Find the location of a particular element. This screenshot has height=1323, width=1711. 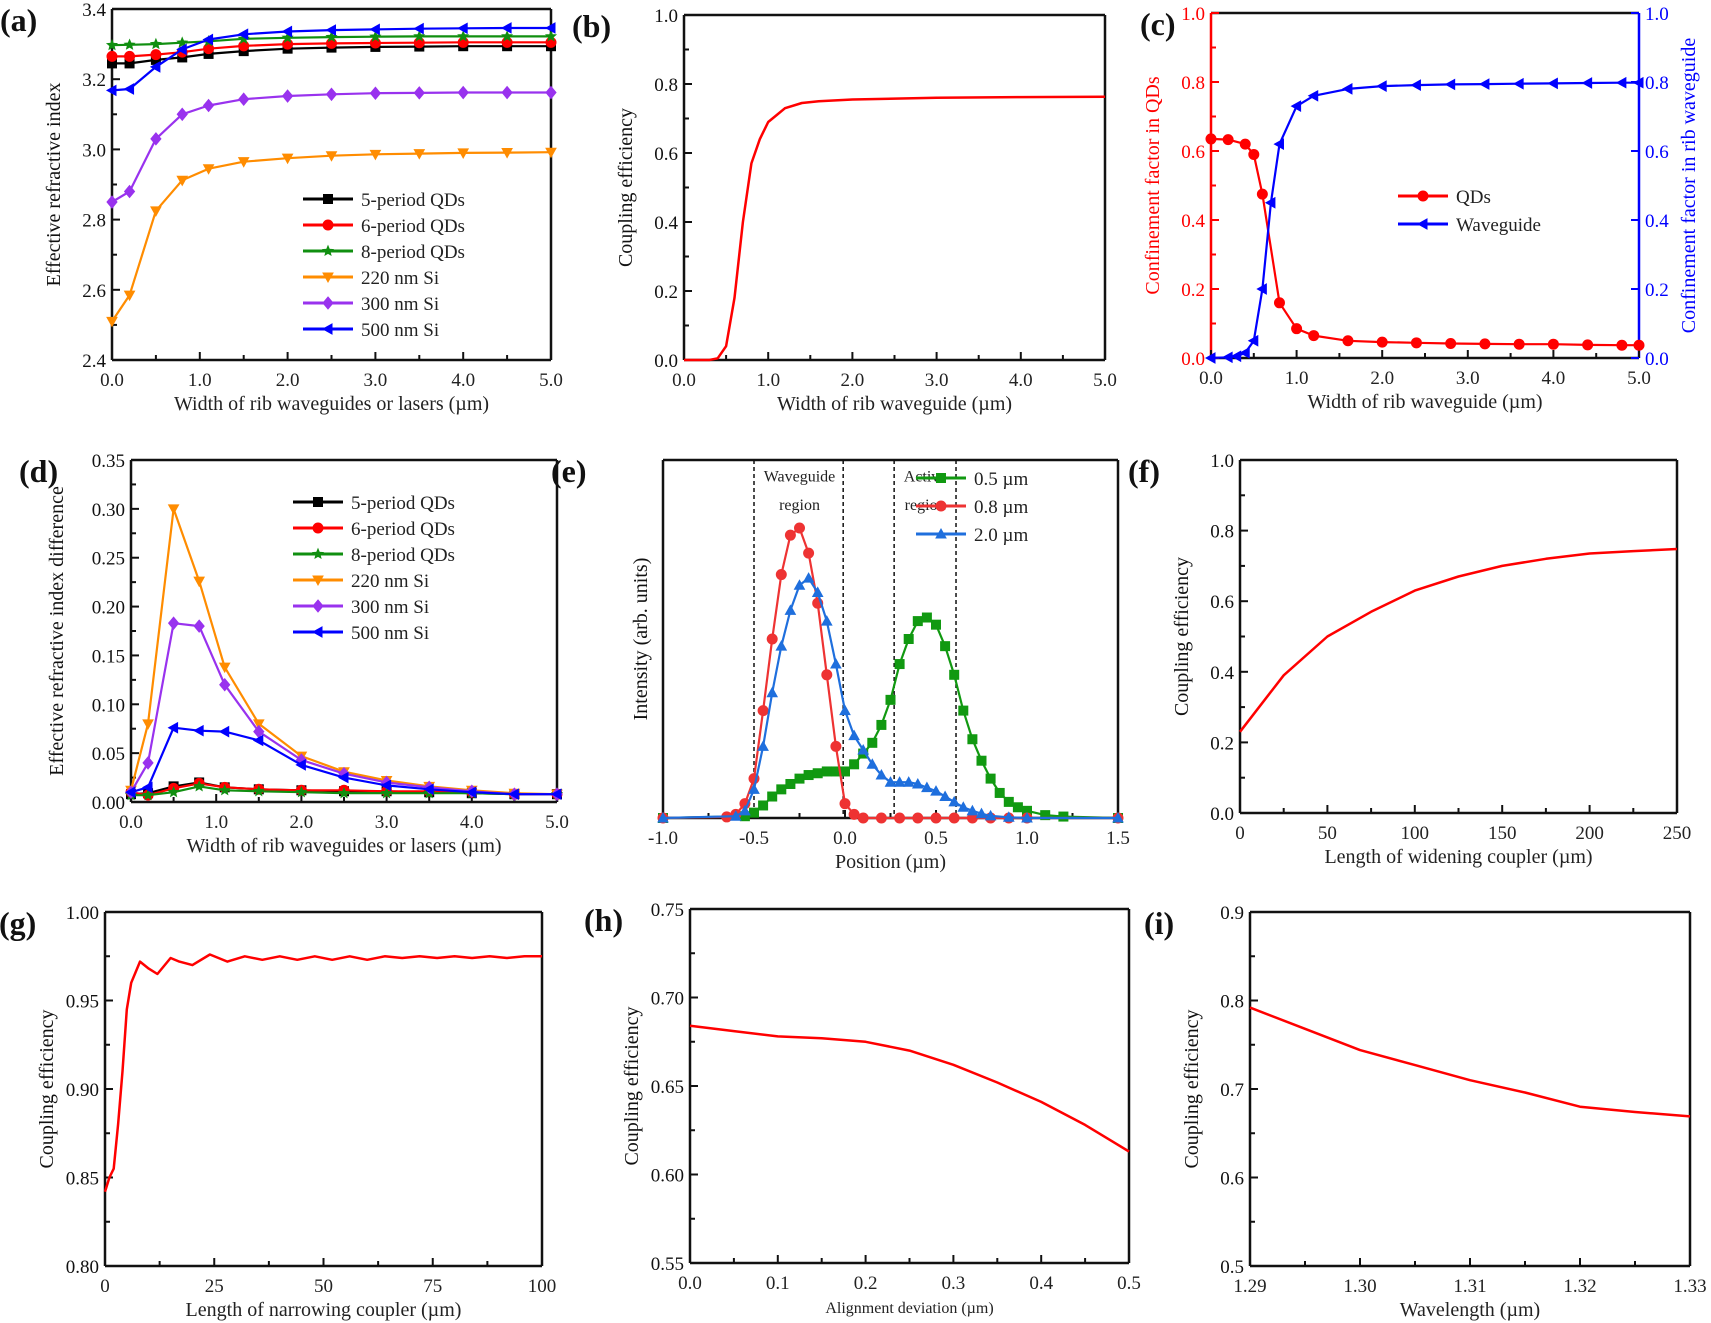

x-tick-label: 1.0 is located at coordinates (1297, 378).